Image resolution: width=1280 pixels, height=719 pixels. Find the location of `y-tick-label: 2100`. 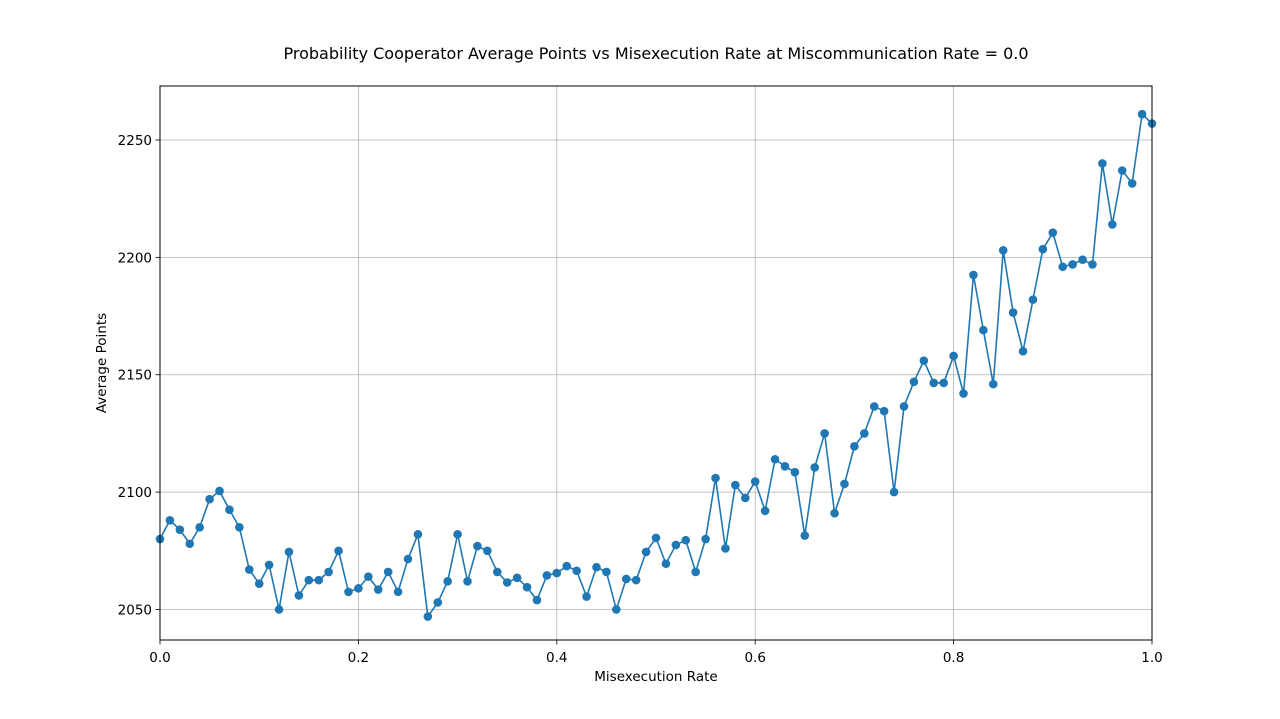

y-tick-label: 2100 is located at coordinates (135, 493).